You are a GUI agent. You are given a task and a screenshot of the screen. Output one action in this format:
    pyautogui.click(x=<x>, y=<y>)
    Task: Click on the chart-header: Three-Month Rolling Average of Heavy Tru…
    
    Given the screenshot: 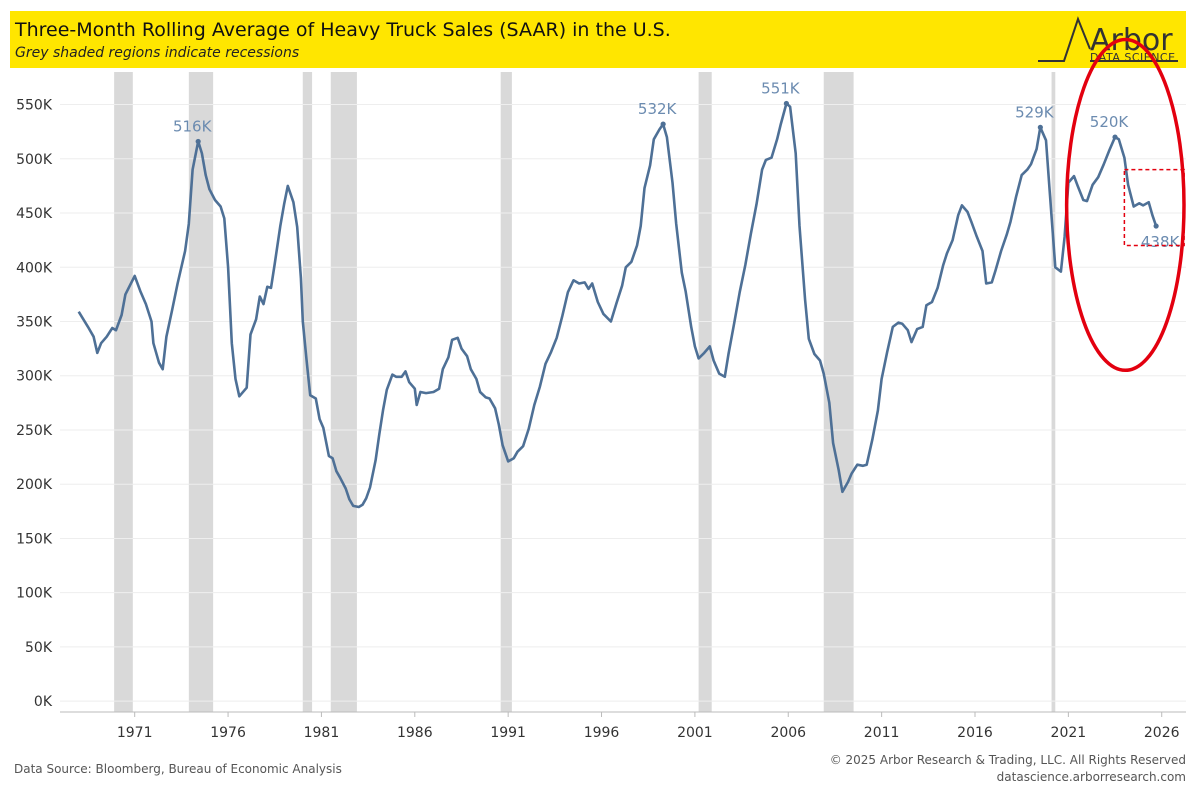 What is the action you would take?
    pyautogui.click(x=598, y=39)
    